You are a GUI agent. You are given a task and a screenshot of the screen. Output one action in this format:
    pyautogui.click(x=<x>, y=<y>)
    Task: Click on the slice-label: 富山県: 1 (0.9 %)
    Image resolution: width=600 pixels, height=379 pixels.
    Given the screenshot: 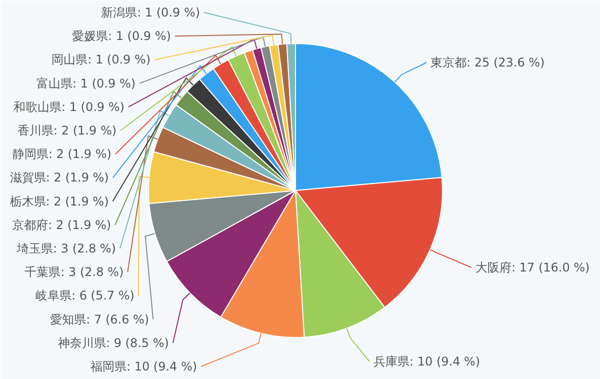 What is the action you would take?
    pyautogui.click(x=86, y=83)
    